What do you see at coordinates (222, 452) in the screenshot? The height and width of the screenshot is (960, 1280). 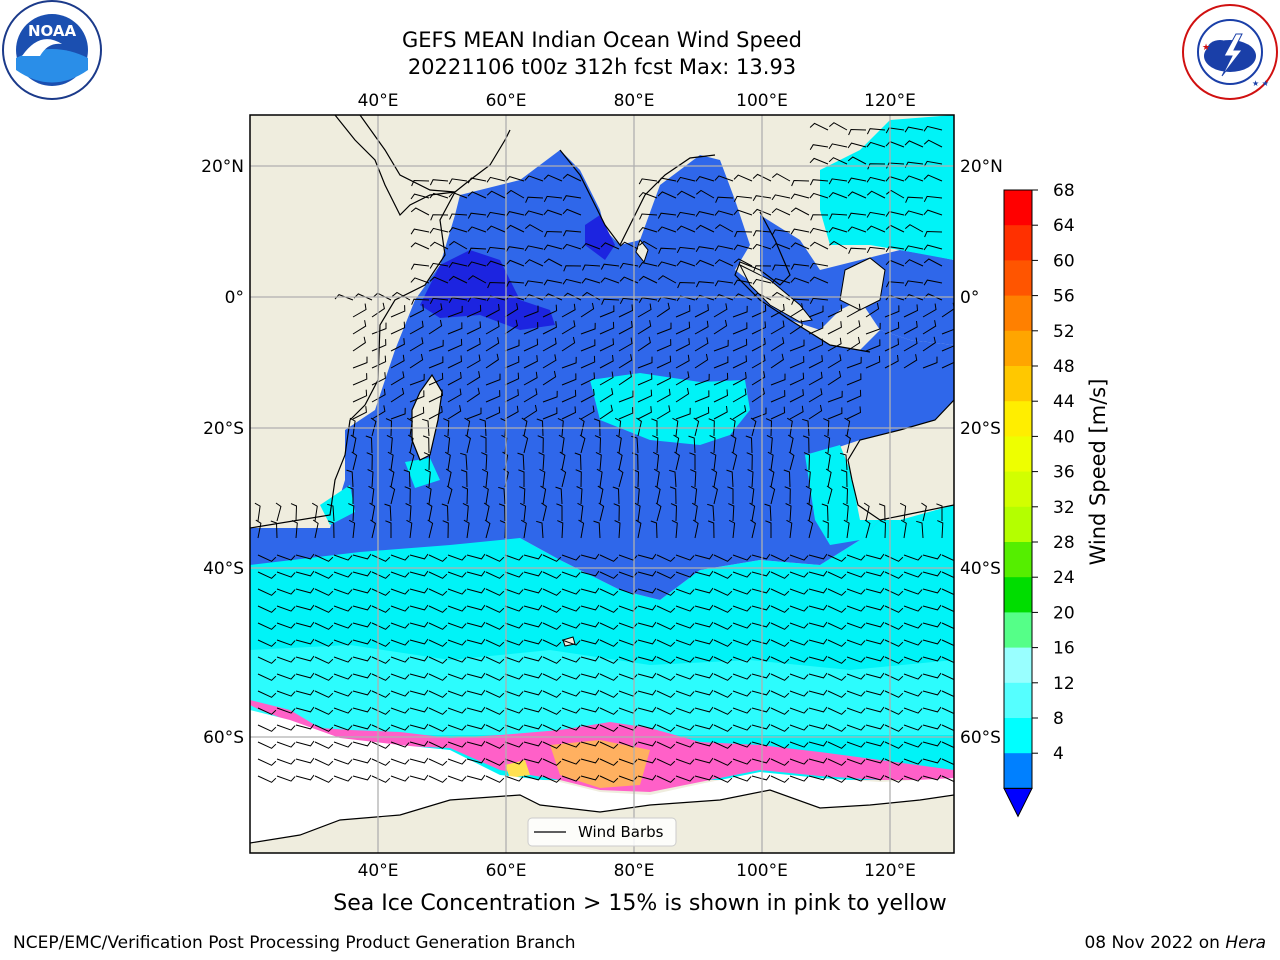 I see `lat-labels-left: 20°N 0° 20°S 40°S 60°S` at bounding box center [222, 452].